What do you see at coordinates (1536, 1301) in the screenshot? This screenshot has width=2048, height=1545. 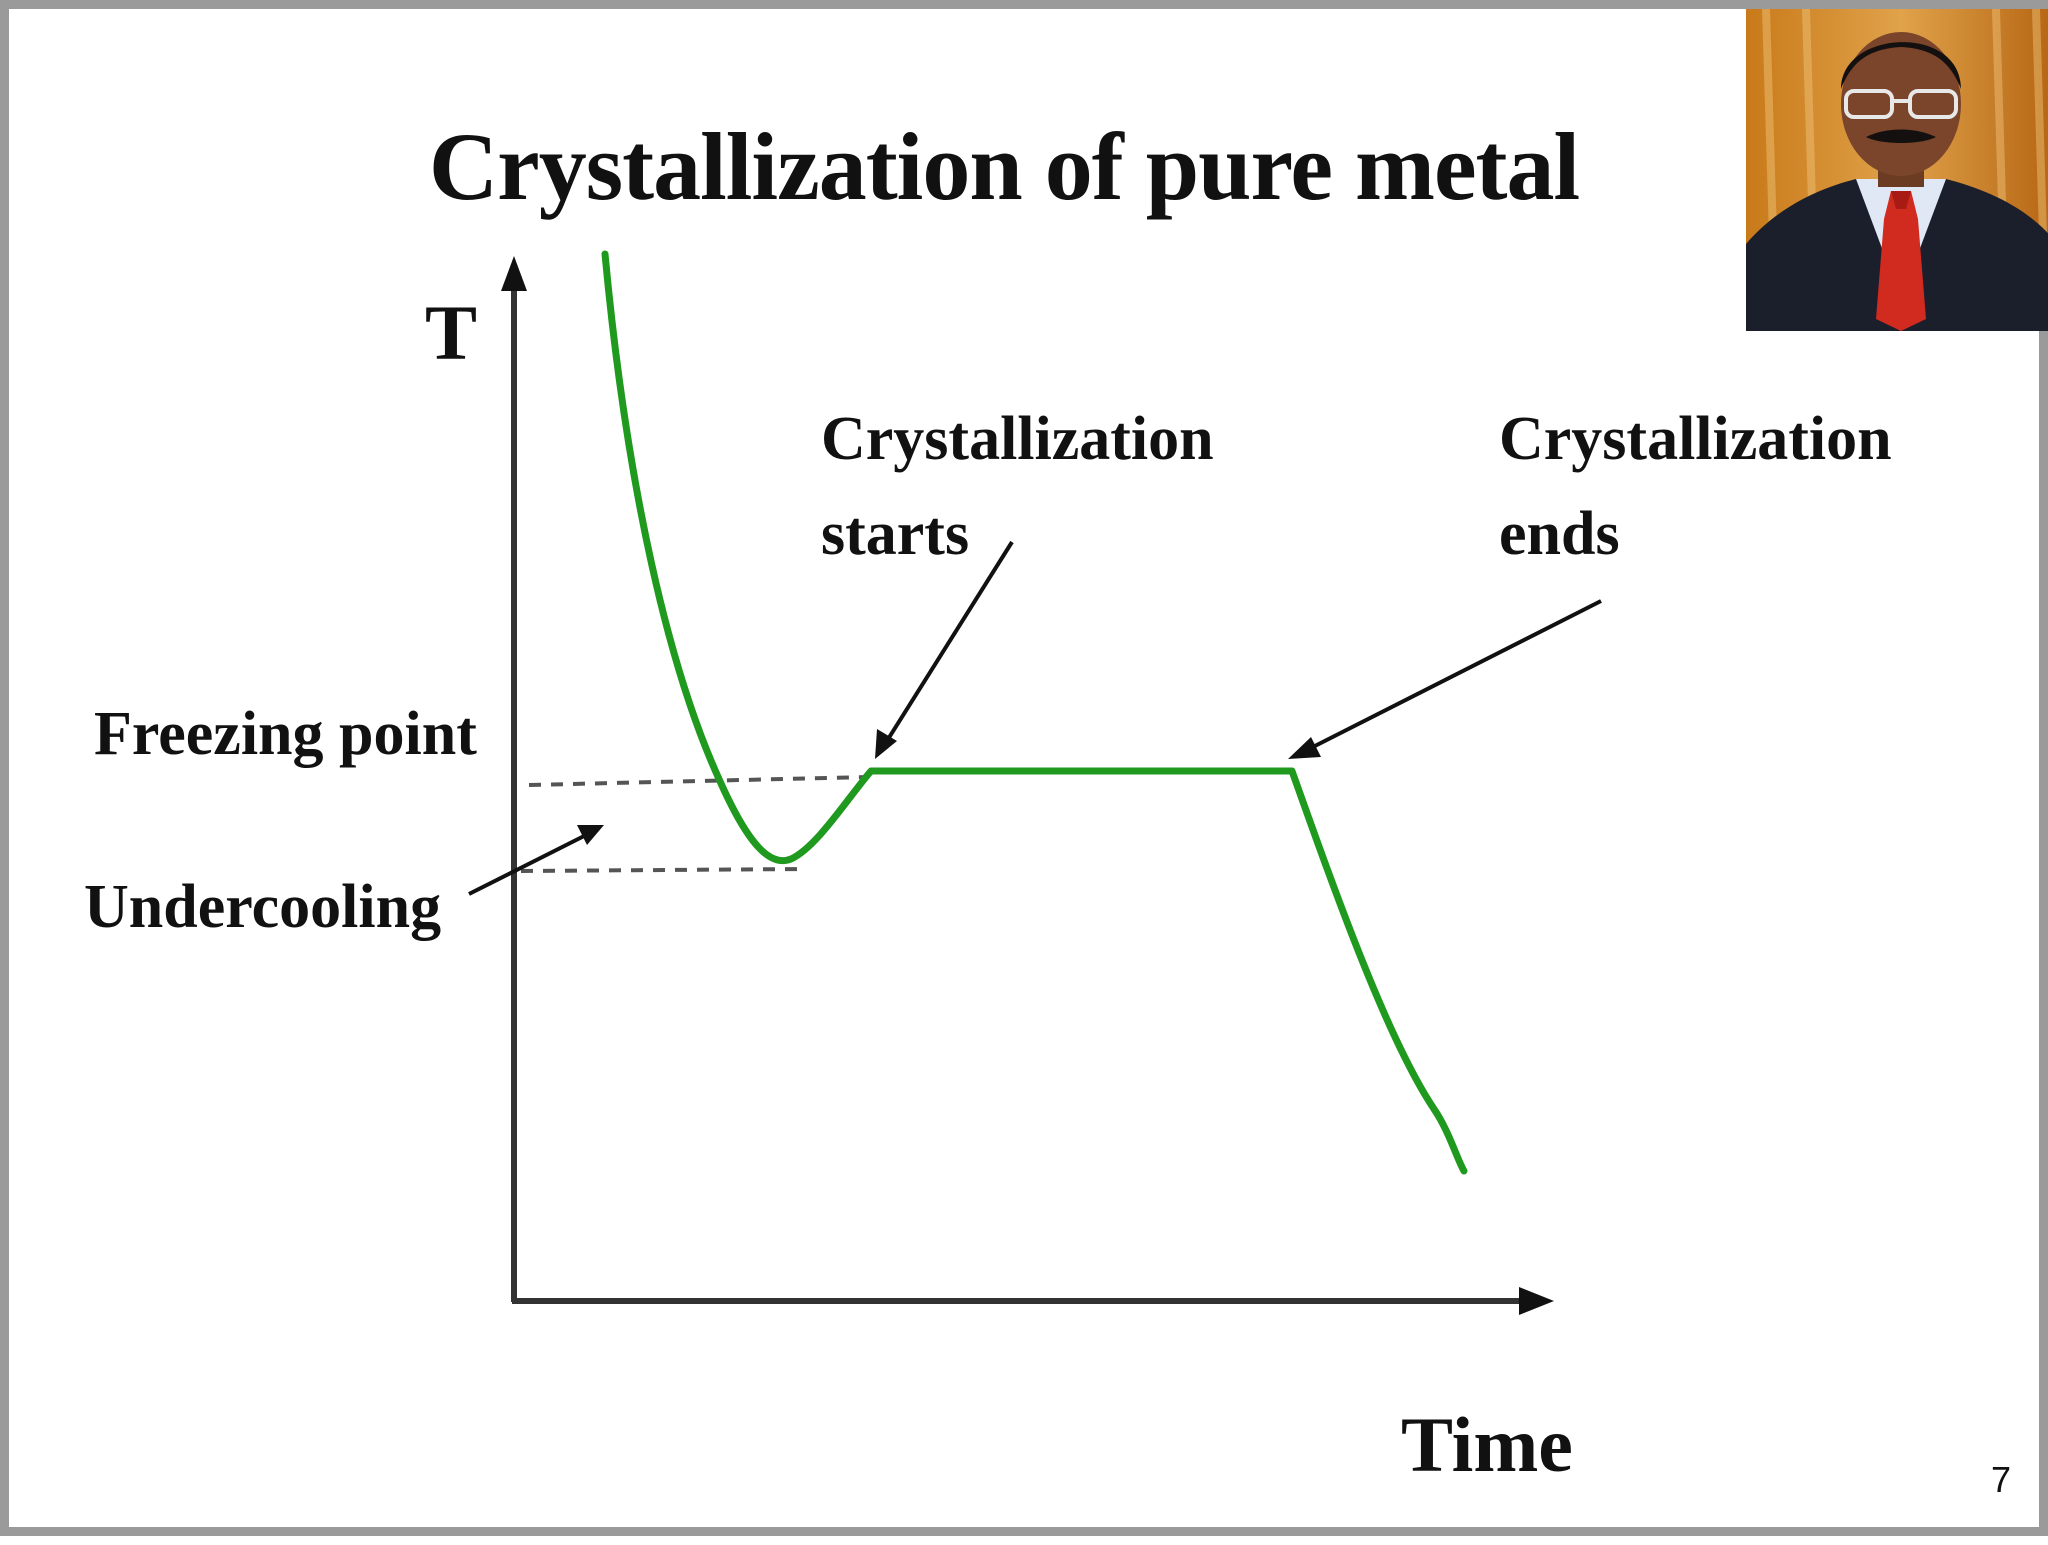 I see `x-axis-arrow-icon` at bounding box center [1536, 1301].